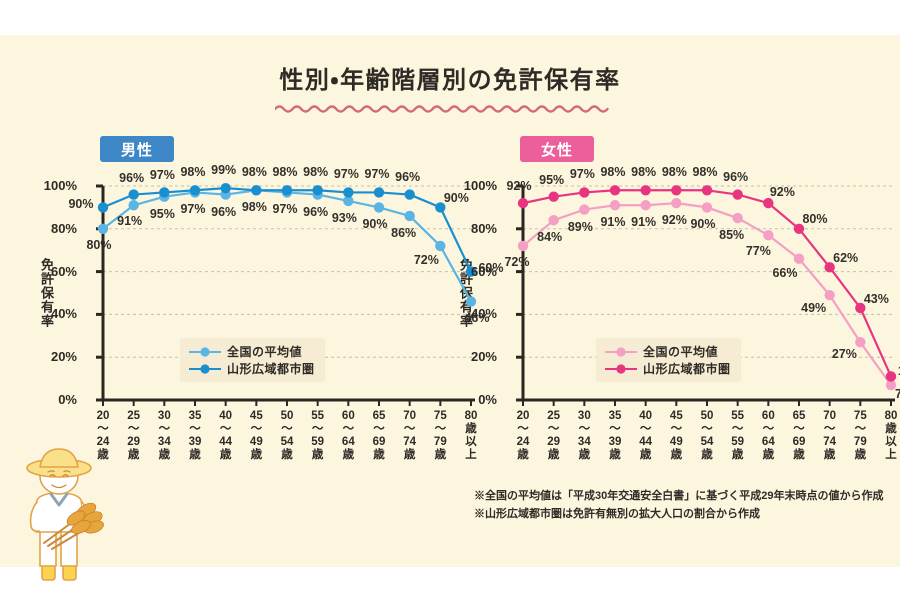  Describe the element at coordinates (703, 224) in the screenshot. I see `data-value-label: 90%` at that location.